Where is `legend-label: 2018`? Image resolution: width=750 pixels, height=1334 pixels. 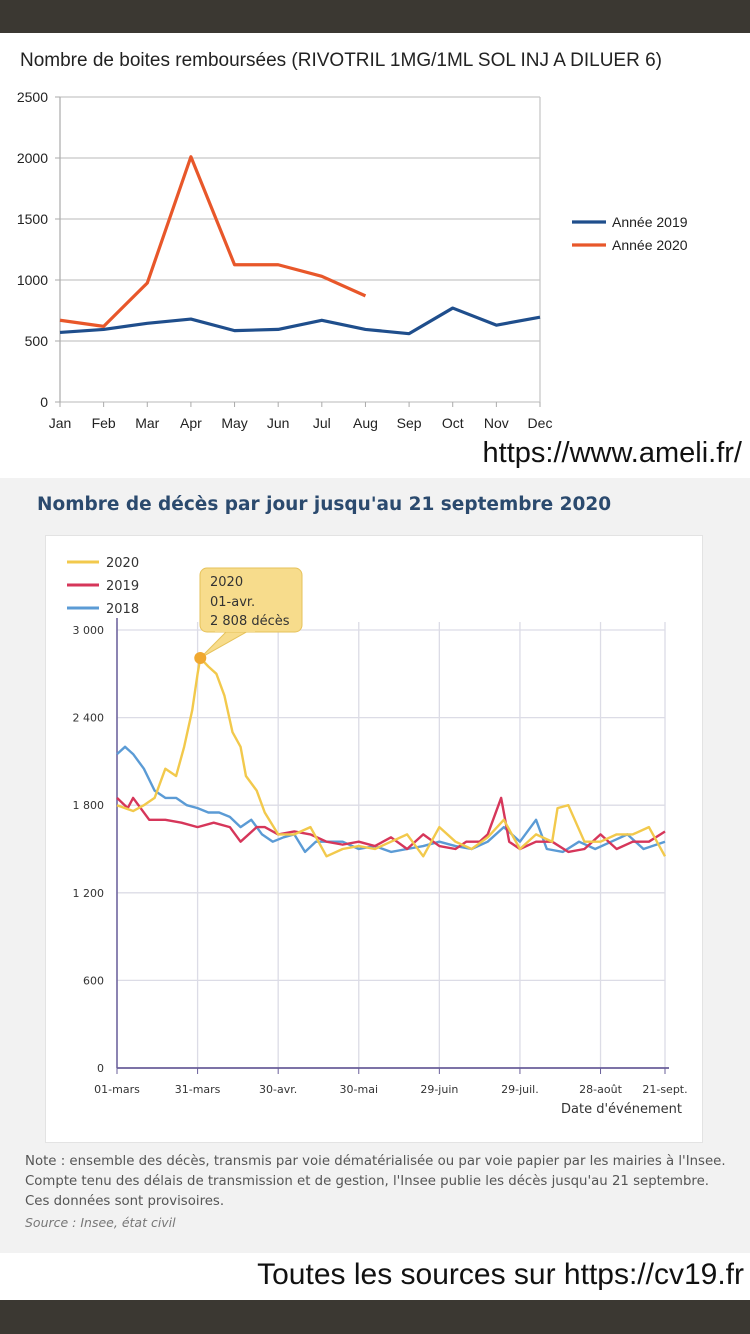
legend-label: 2018 is located at coordinates (122, 609).